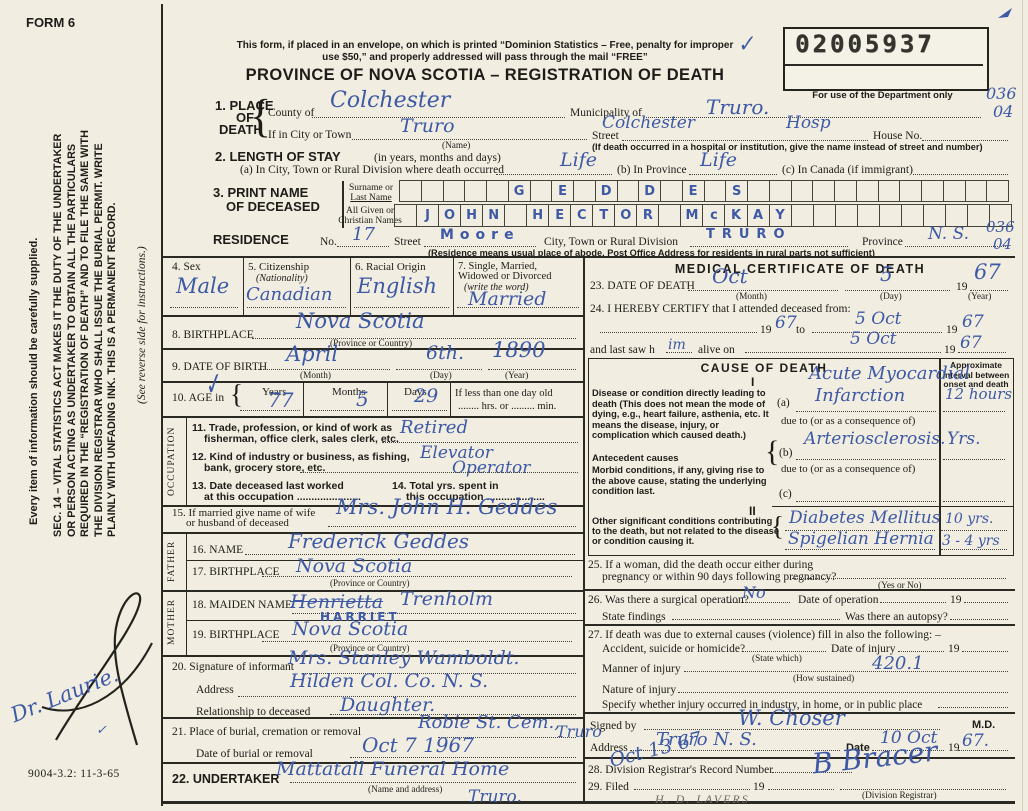  What do you see at coordinates (780, 215) in the screenshot?
I see `letter-cell: Y` at bounding box center [780, 215].